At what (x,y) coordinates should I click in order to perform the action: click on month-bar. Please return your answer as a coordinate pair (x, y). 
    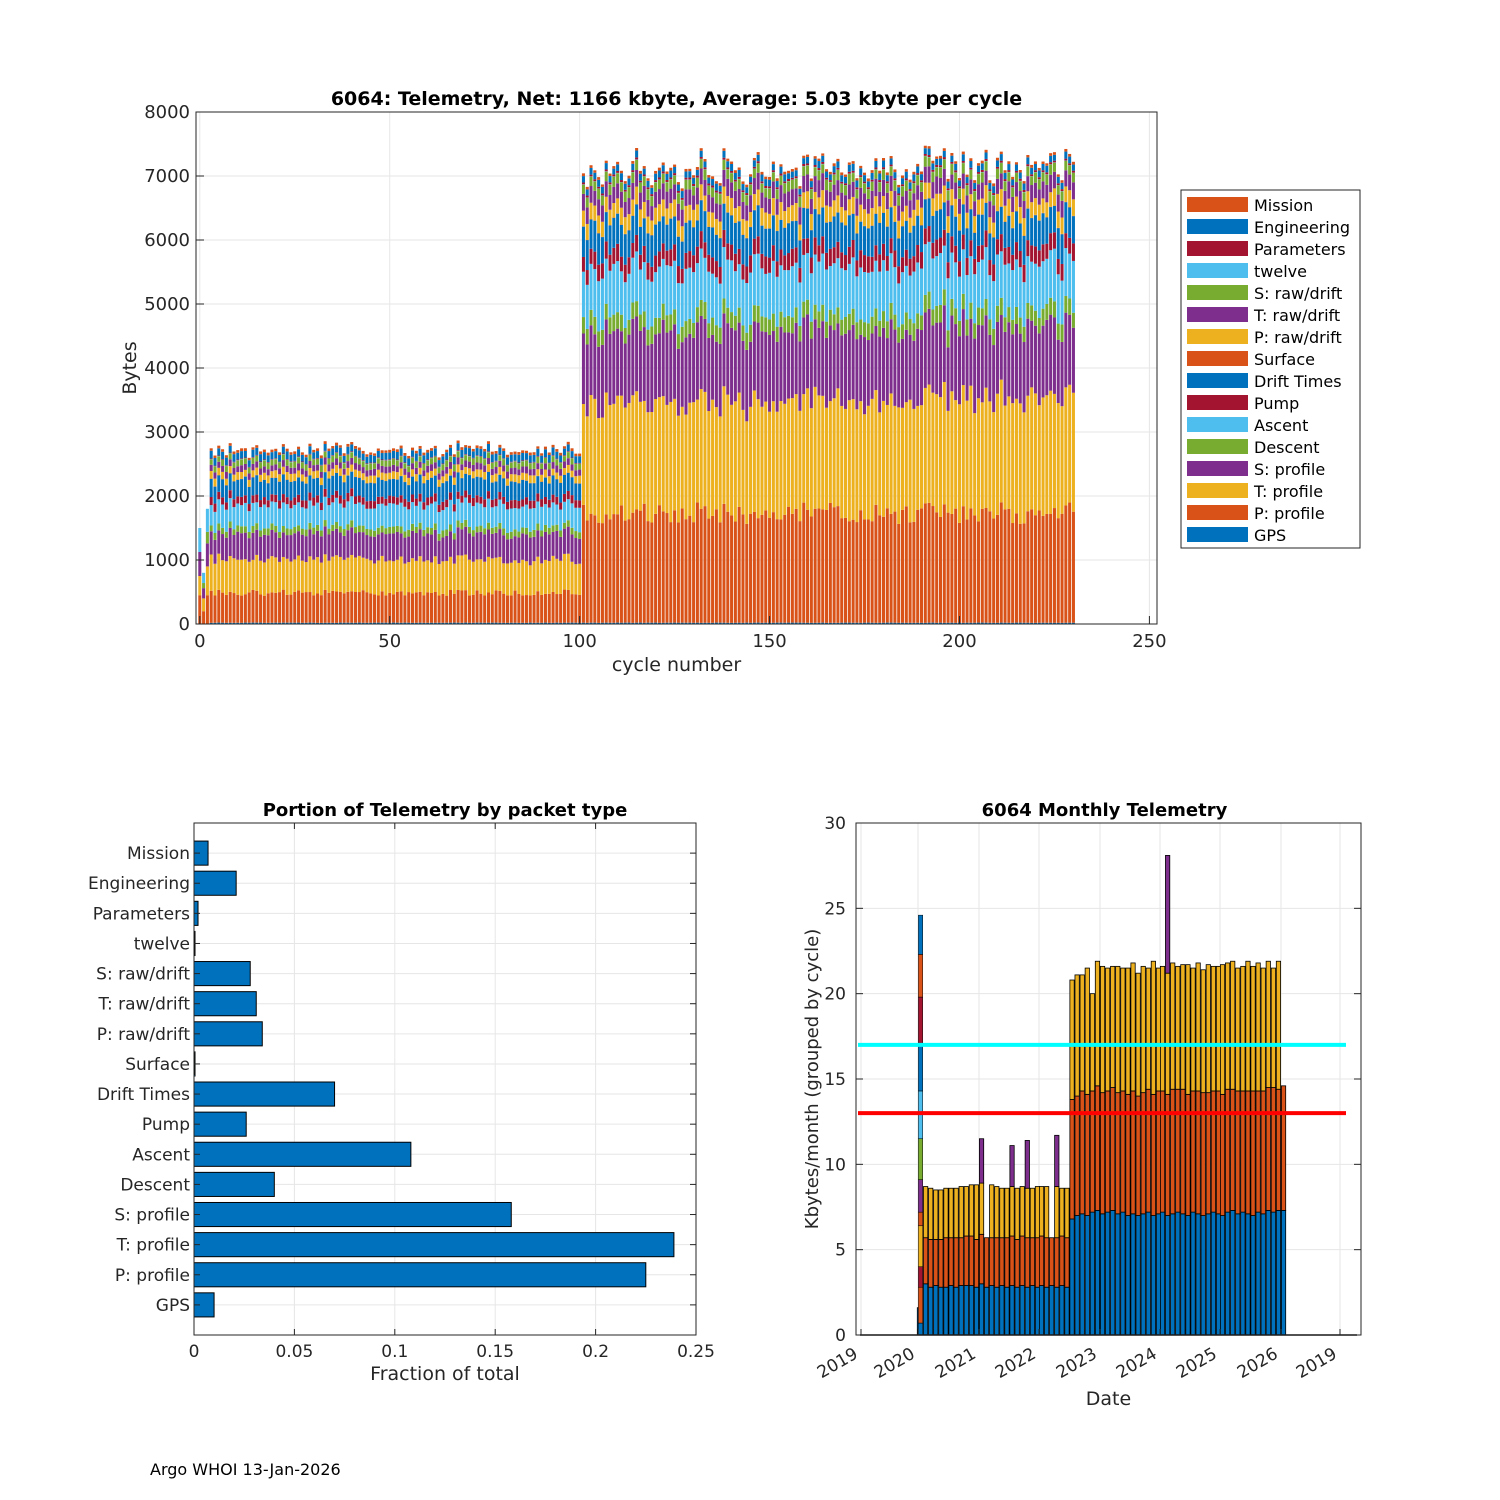
    Looking at the image, I should click on (1118, 1150).